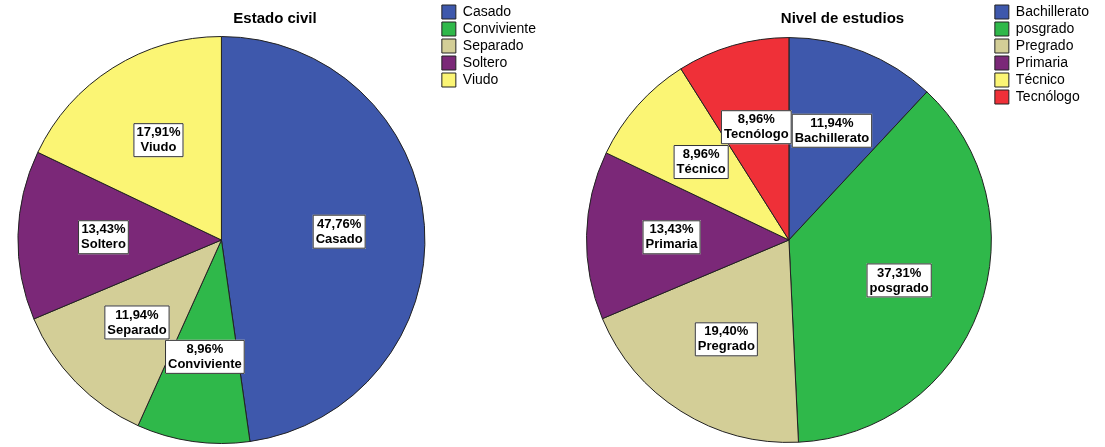  I want to click on chart-title: Nivel de estudios, so click(842, 18).